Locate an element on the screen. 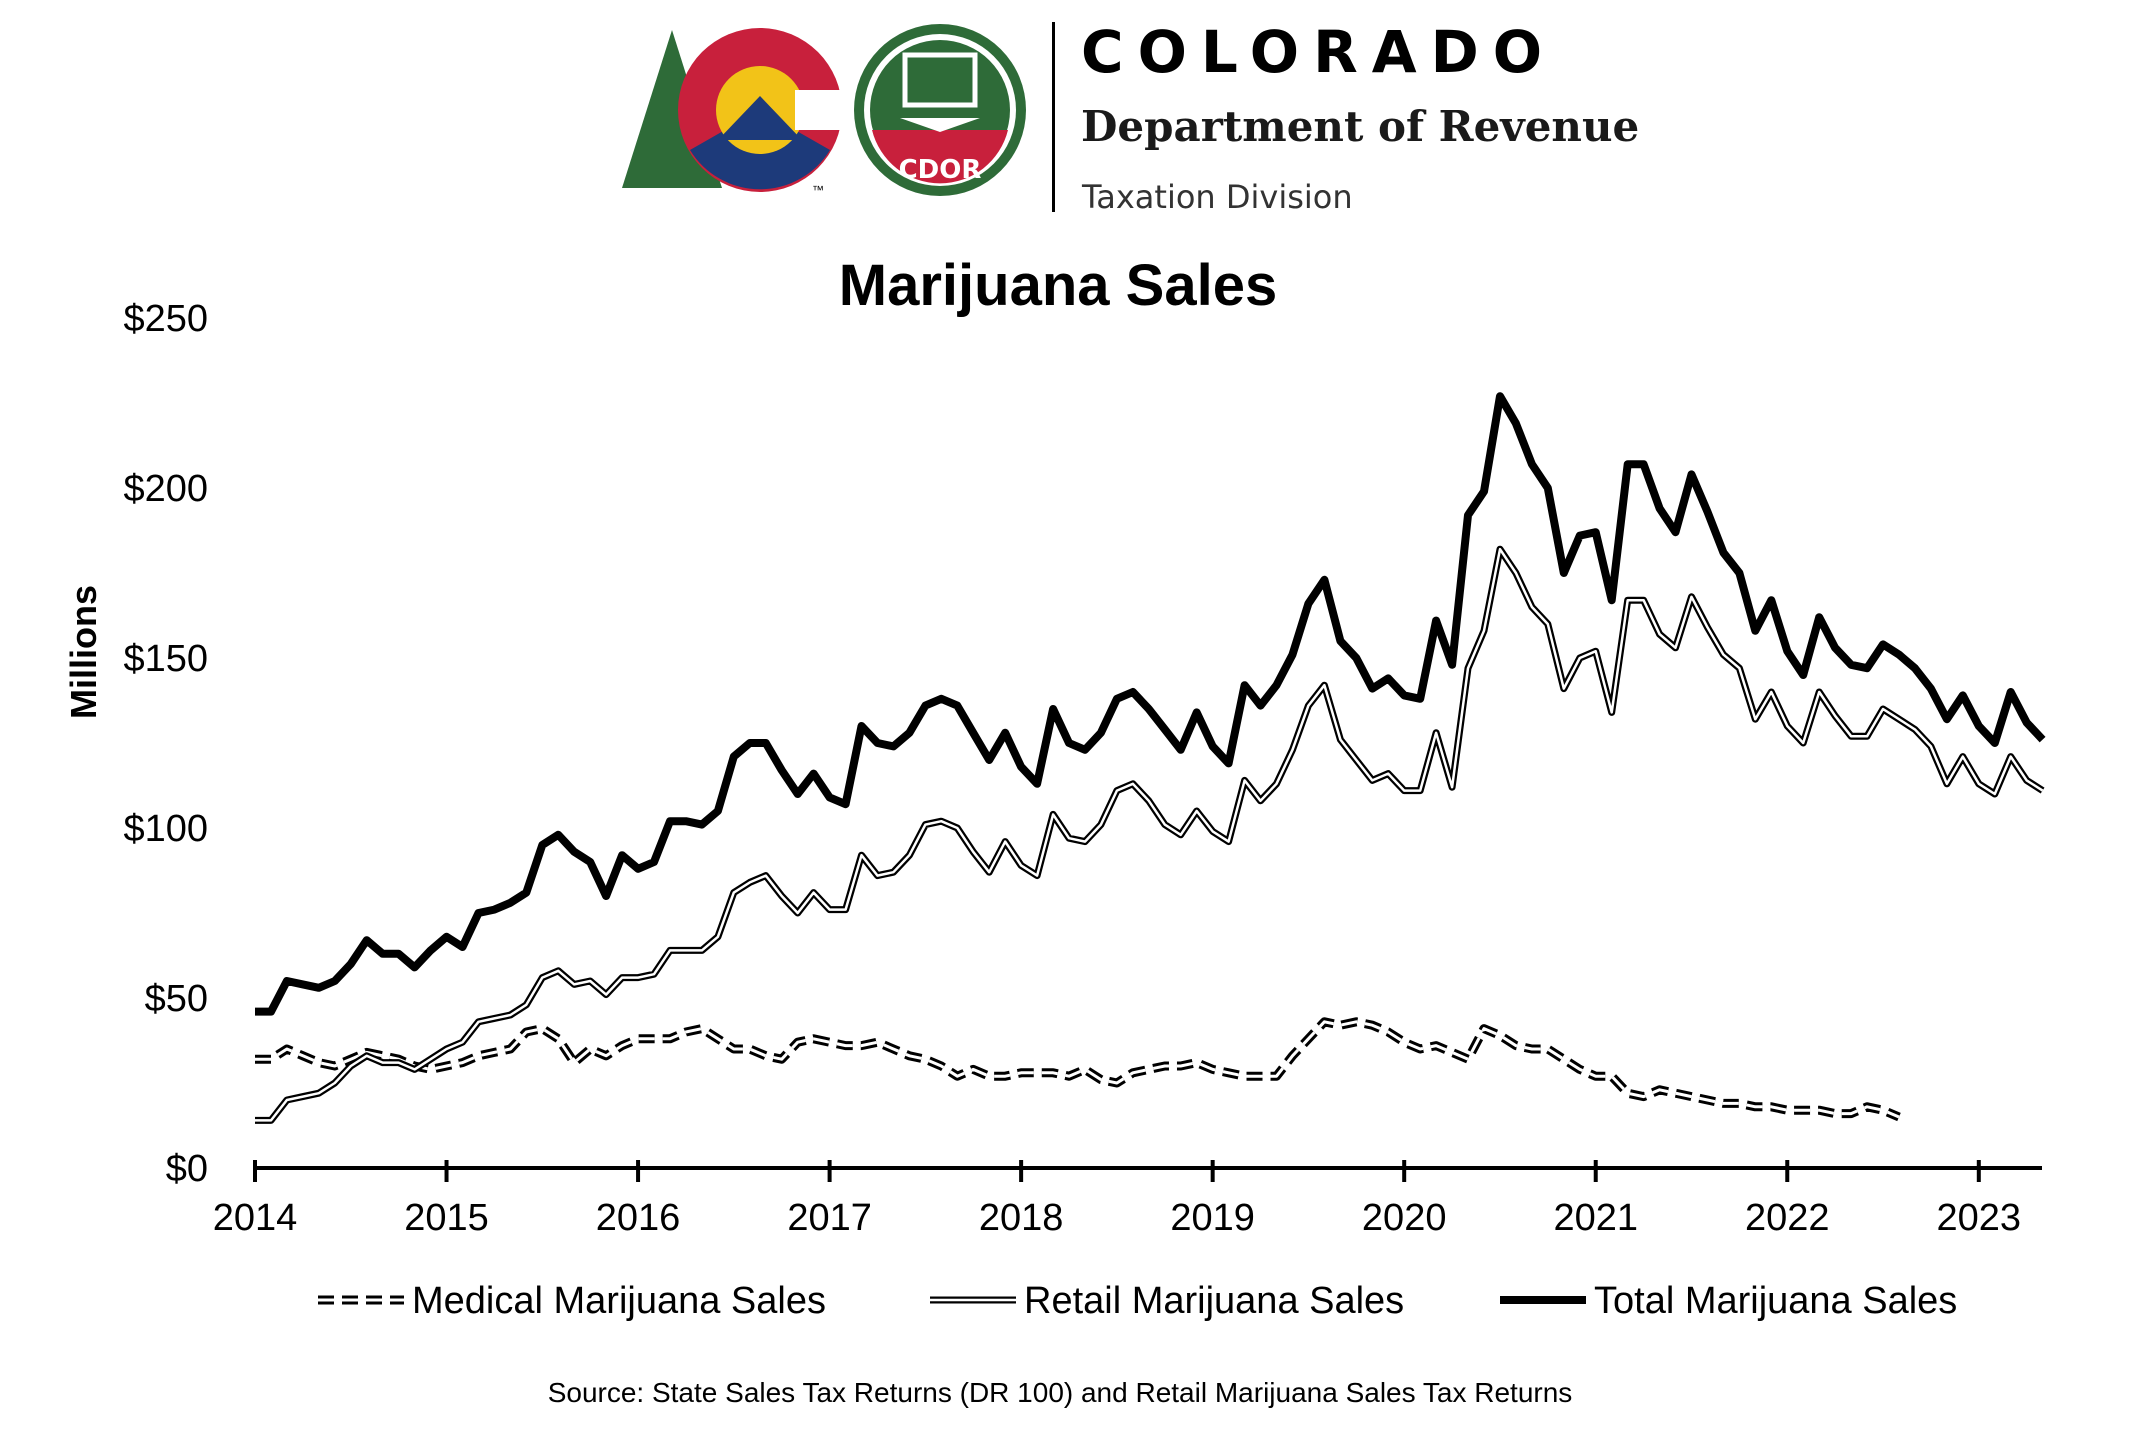  chart-title: Marijuana Sales is located at coordinates (1058, 285).